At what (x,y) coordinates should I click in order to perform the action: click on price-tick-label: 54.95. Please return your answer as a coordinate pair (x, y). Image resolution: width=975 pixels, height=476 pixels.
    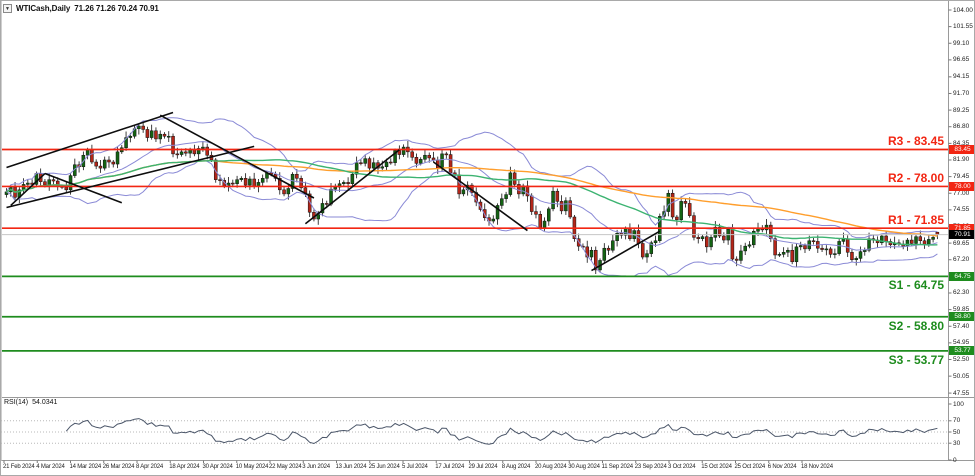
    Looking at the image, I should click on (961, 343).